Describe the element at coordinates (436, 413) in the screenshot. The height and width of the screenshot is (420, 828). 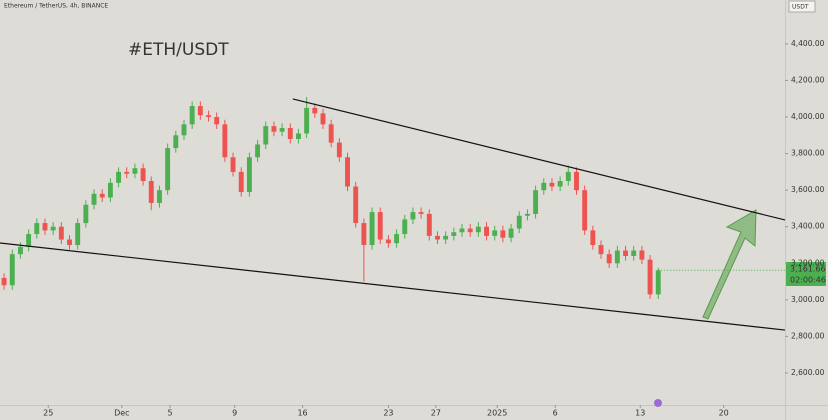
I see `x-tick-label: 27` at that location.